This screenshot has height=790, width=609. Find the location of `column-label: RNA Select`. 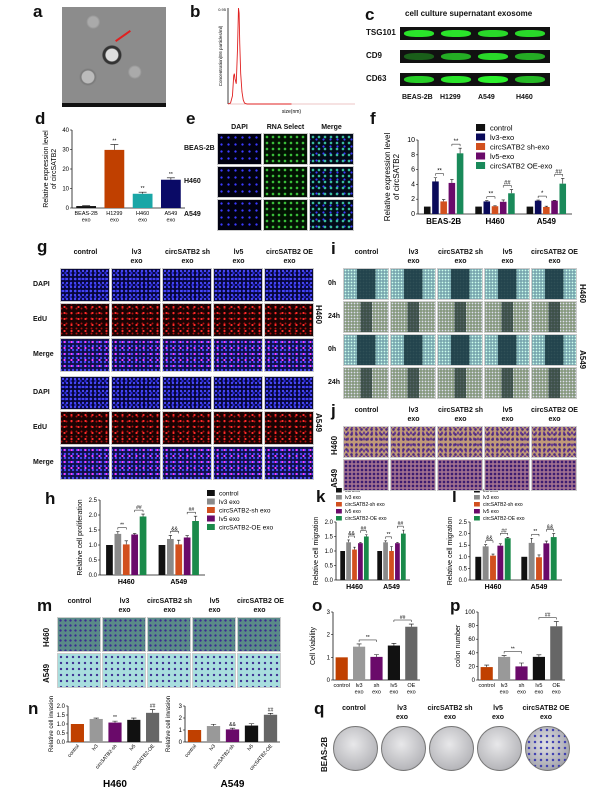

column-label: RNA Select is located at coordinates (285, 127).